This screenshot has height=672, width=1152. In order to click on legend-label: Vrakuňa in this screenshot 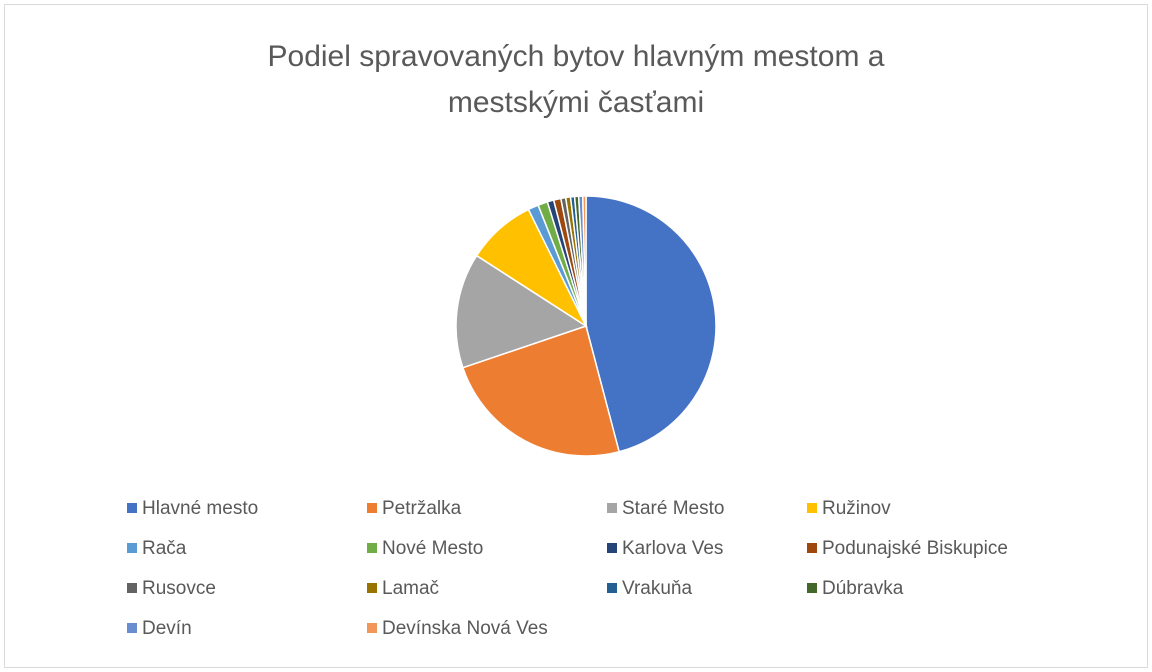, I will do `click(657, 588)`.